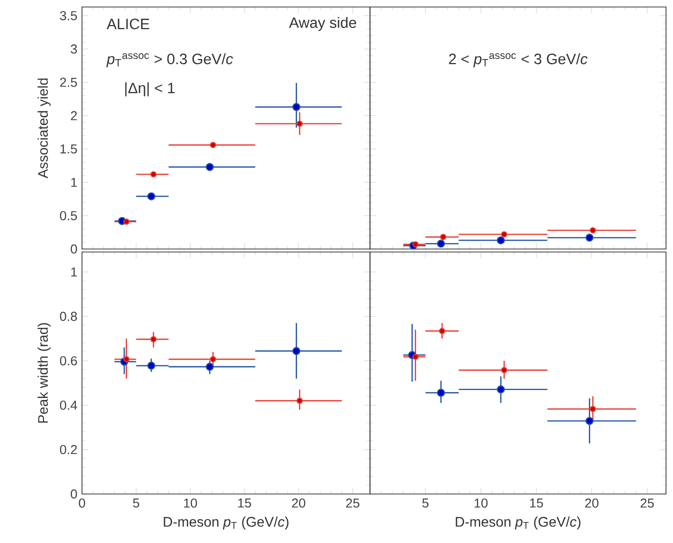 This screenshot has height=543, width=673. I want to click on y-tick-label: 0.4, so click(69, 405).